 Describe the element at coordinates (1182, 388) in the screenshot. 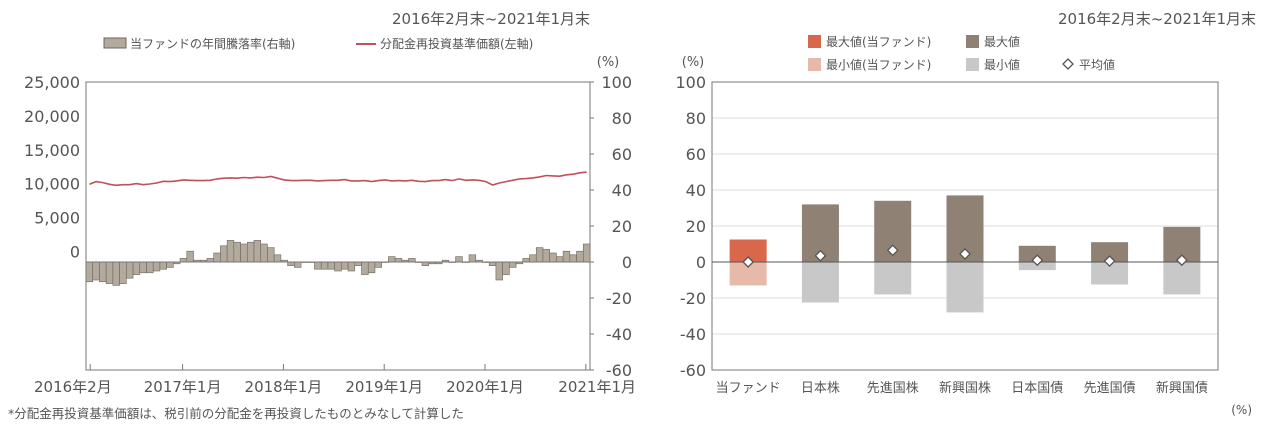

I see `category-label: 新興国債` at that location.